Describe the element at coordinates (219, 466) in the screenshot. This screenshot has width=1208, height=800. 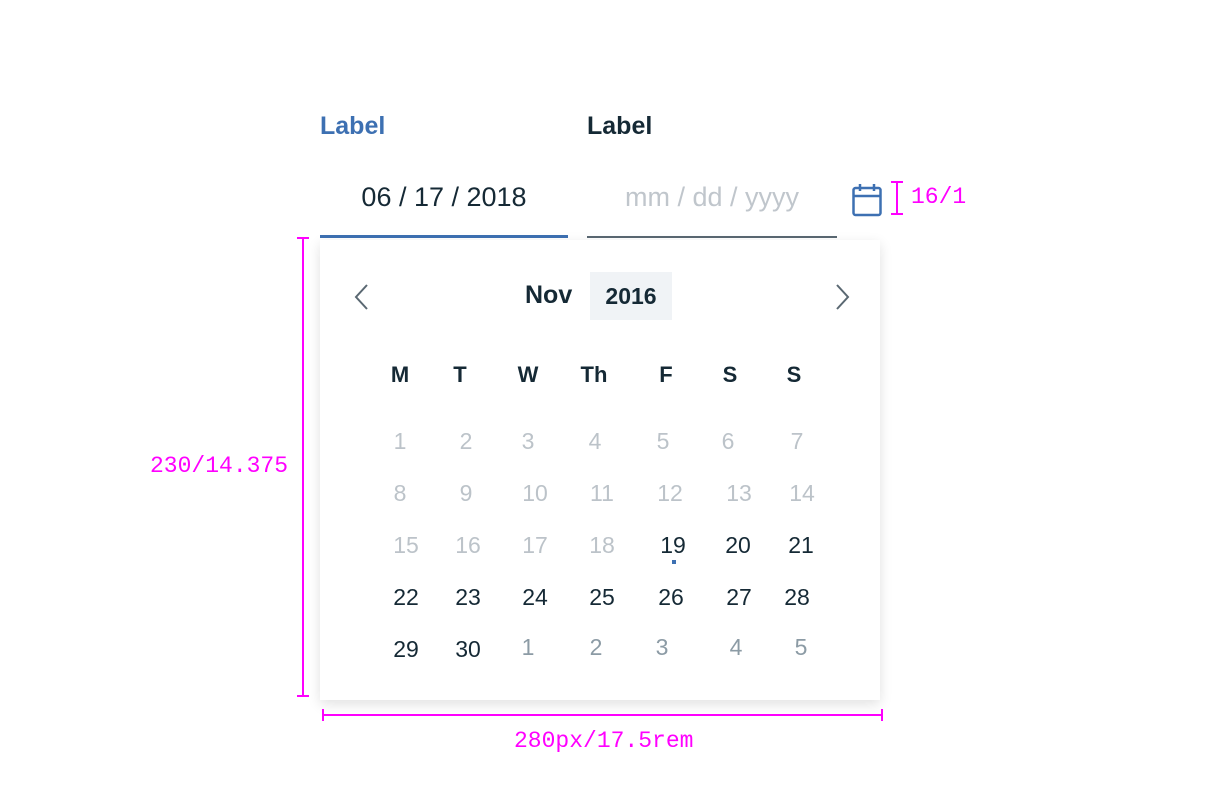
I see `panel-height-annotation: 230/14.375` at that location.